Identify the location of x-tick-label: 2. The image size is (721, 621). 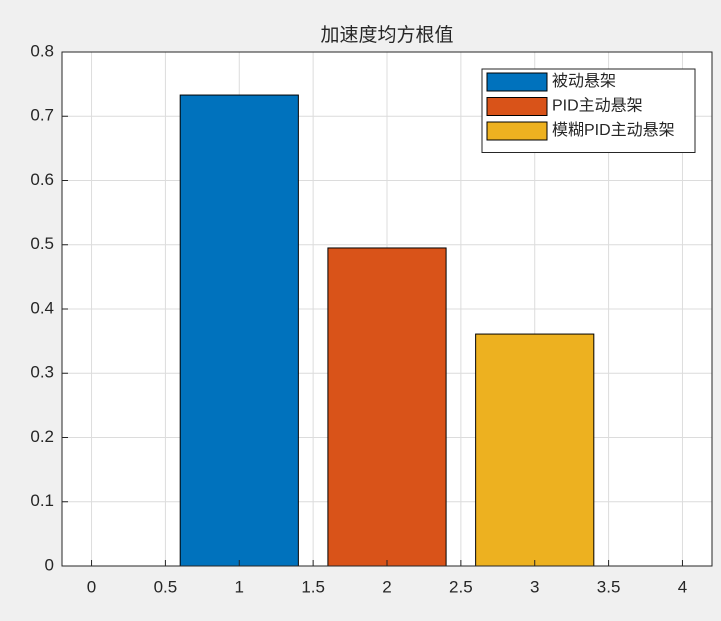
(386, 586).